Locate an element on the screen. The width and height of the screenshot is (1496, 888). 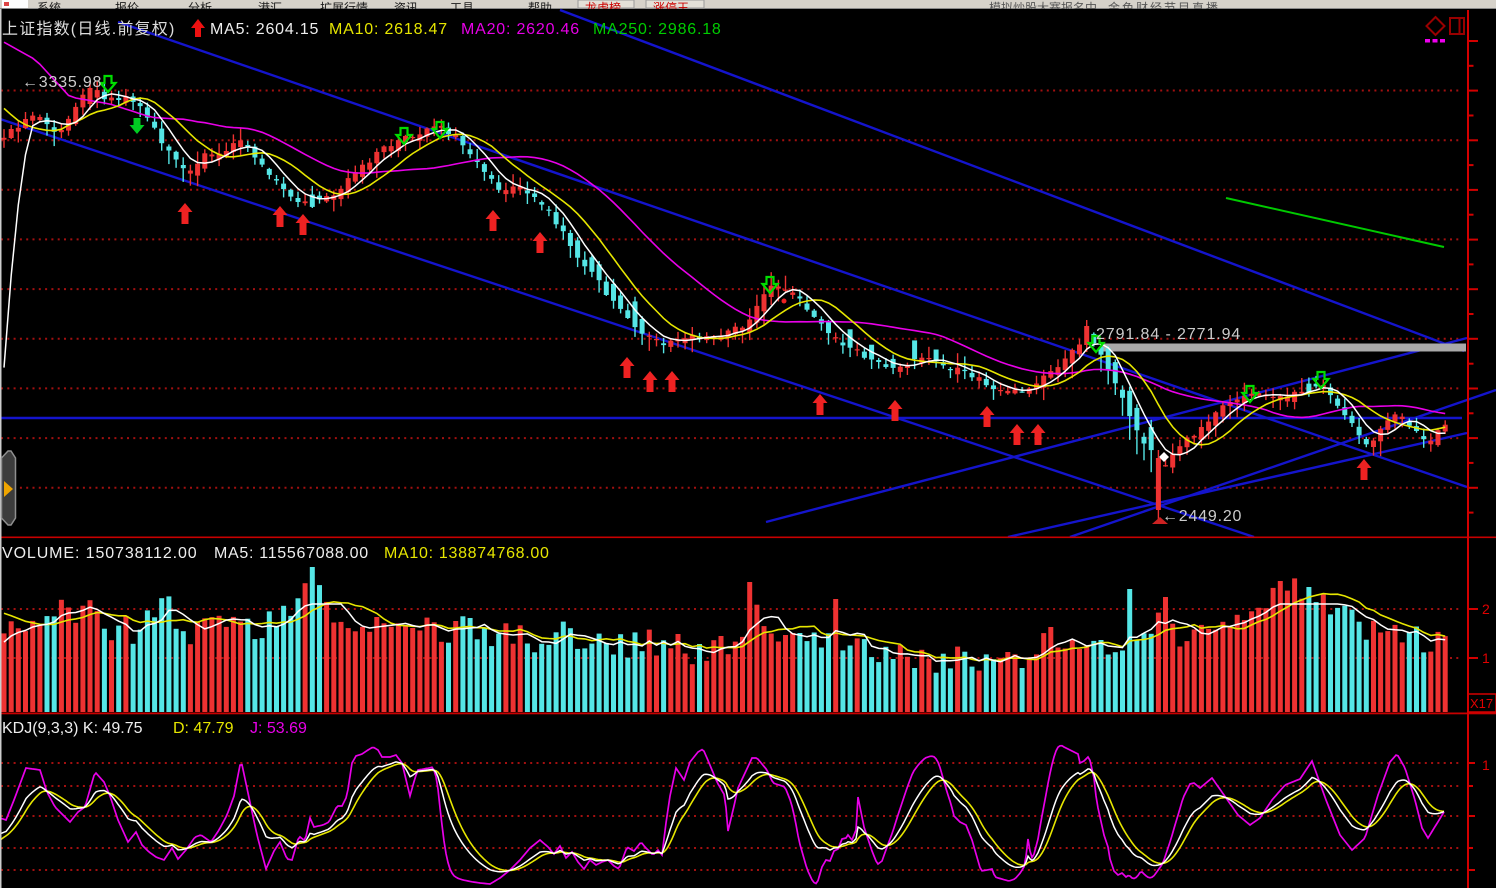
svg-text: 上证指数(日线.前复权) is located at coordinates (89, 29).